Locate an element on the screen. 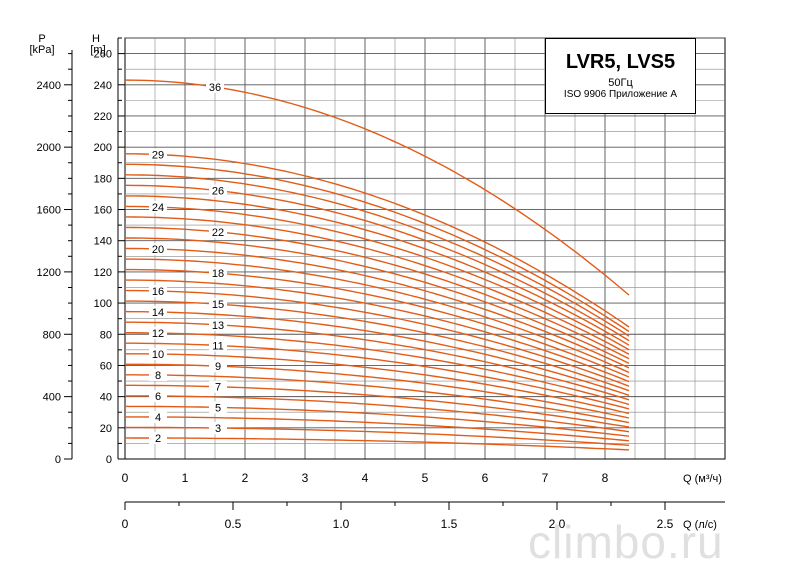 This screenshot has height=571, width=810. curve-label-4: 4 is located at coordinates (158, 418).